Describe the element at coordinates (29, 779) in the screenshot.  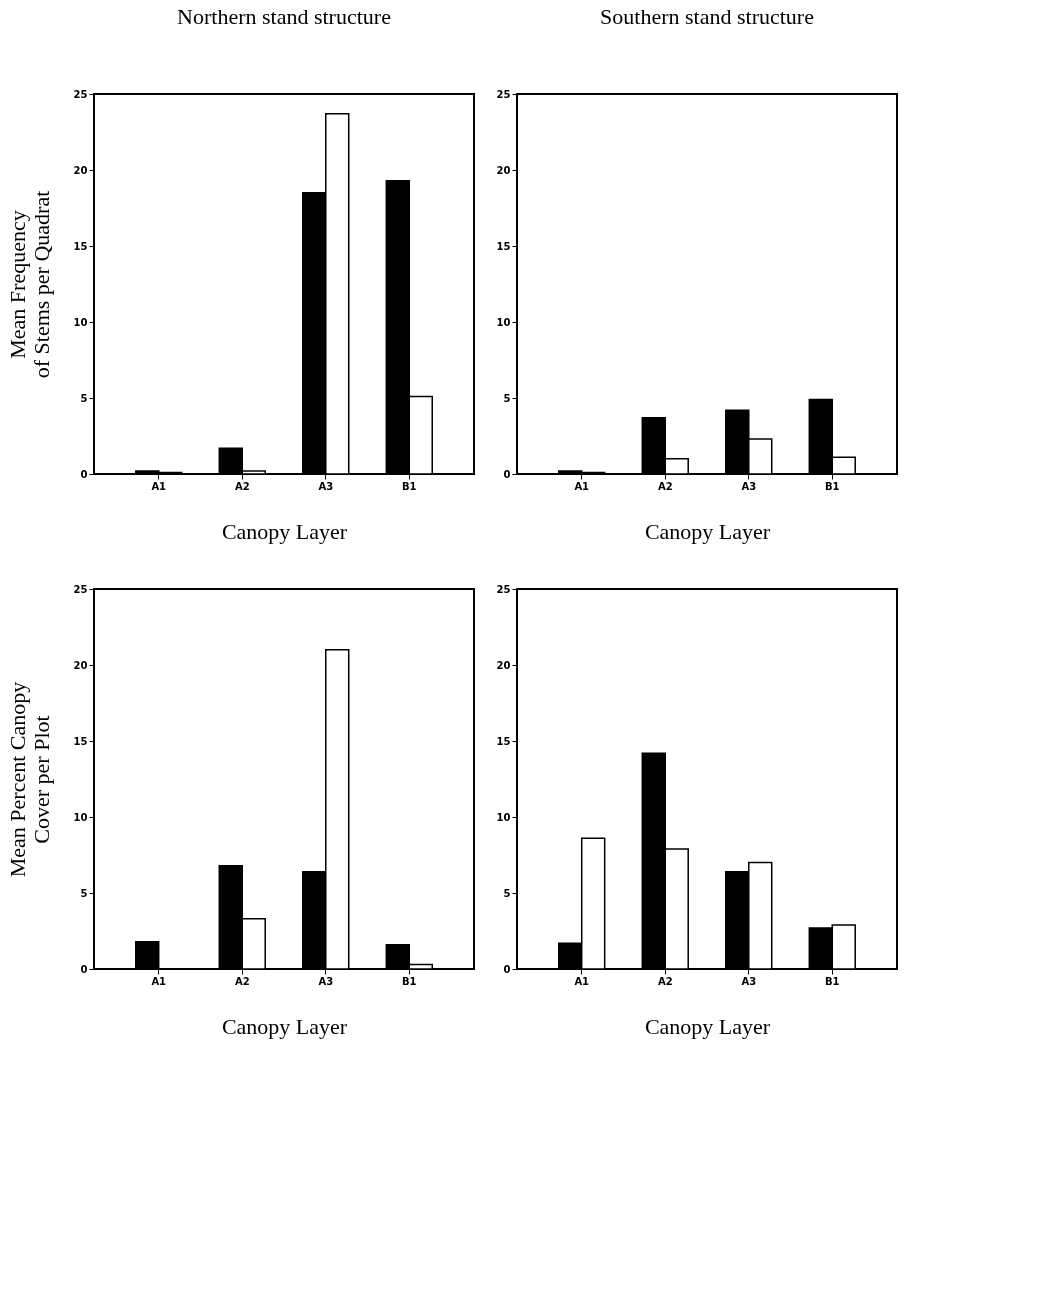
I see `y-axis-title: Mean Percent Canopy Cover per Plot` at that location.